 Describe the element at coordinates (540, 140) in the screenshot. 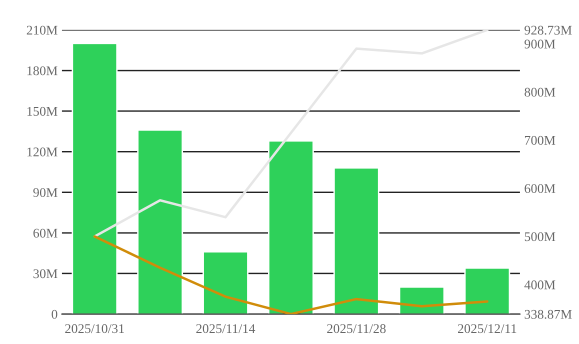

I see `y2-tick-label: 700M` at that location.